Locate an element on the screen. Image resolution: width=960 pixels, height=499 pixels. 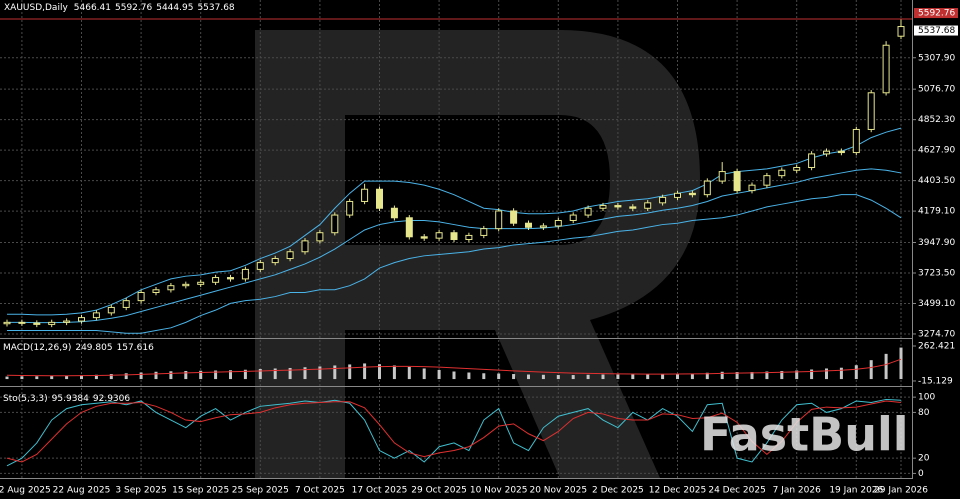
x-tick-label: 29 Oct 2025 is located at coordinates (439, 491).